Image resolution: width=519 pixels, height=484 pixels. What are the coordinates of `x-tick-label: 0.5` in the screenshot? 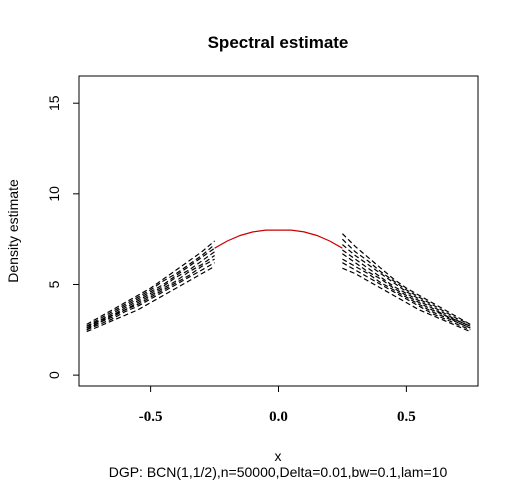 It's located at (406, 417).